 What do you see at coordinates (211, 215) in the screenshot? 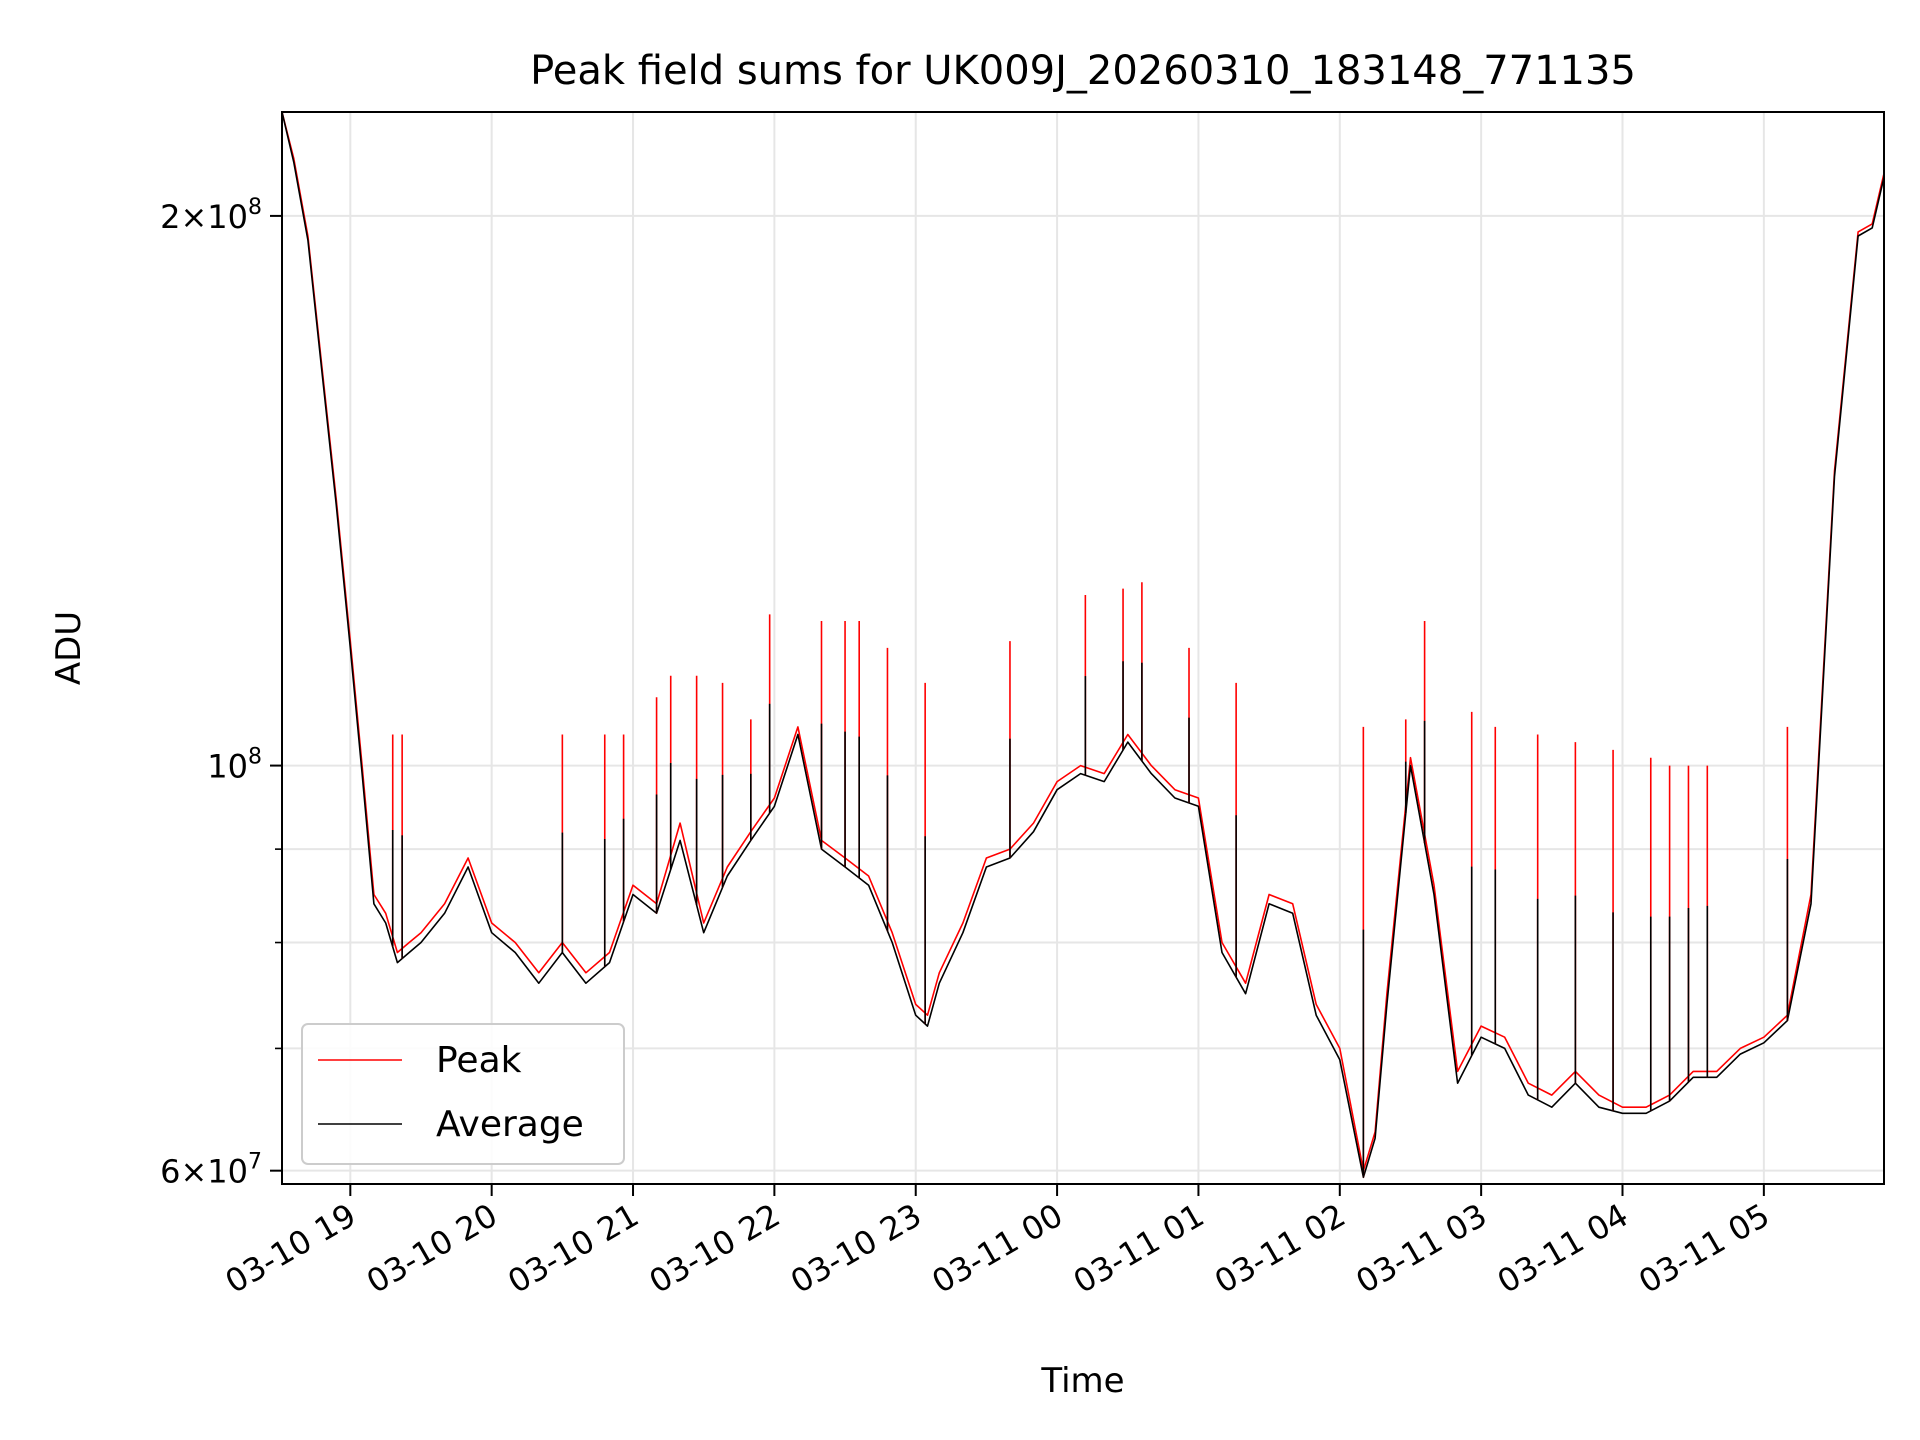
I see `y-tick-label: 2×108` at bounding box center [211, 215].